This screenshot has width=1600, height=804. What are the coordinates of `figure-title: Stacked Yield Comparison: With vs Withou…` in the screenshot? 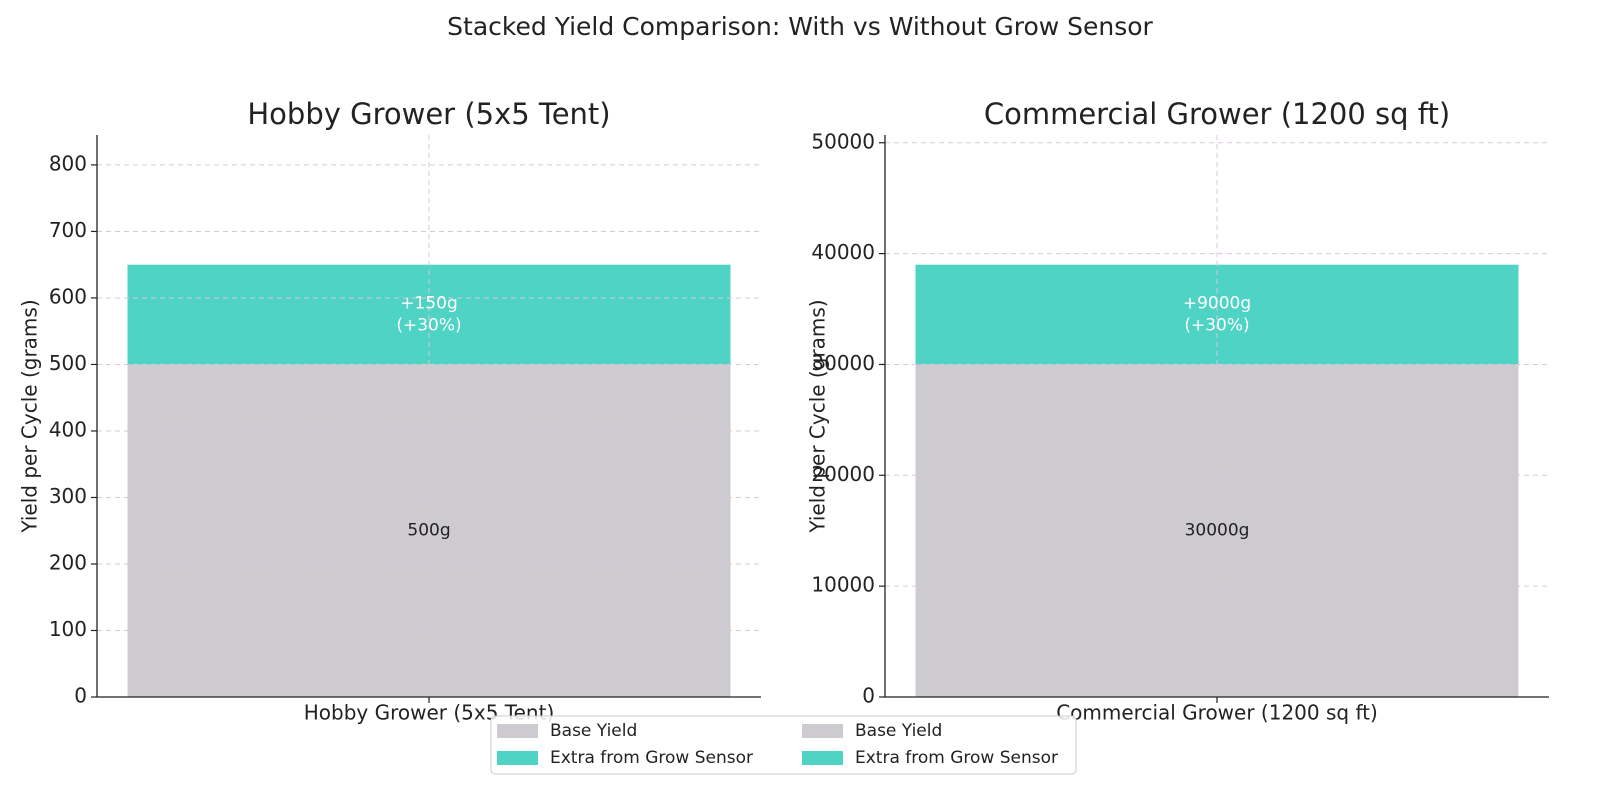 It's located at (800, 26).